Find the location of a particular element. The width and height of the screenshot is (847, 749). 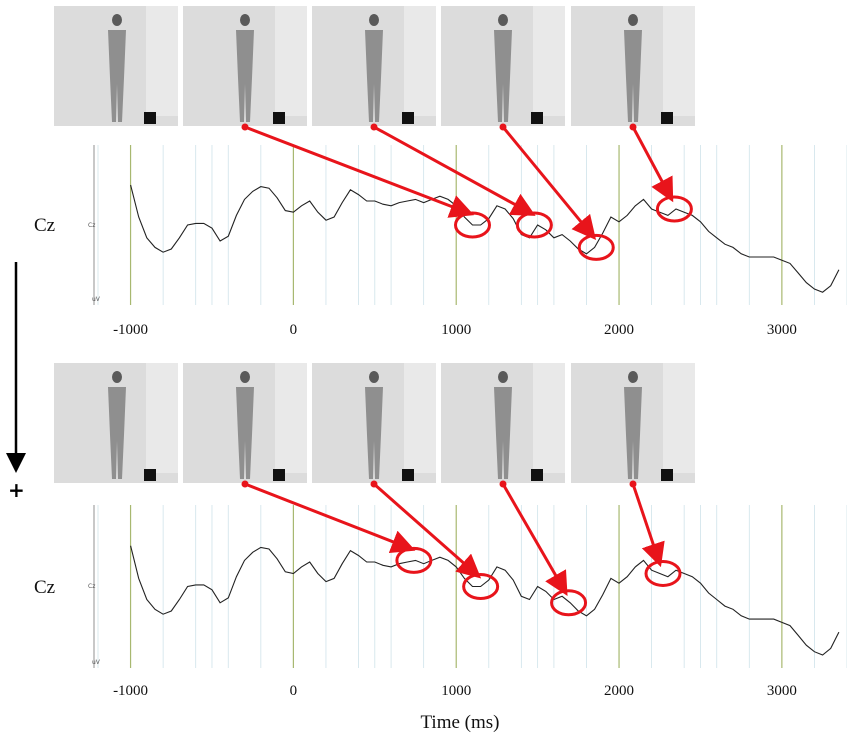

panel-2-small-unit: uV is located at coordinates (96, 662).